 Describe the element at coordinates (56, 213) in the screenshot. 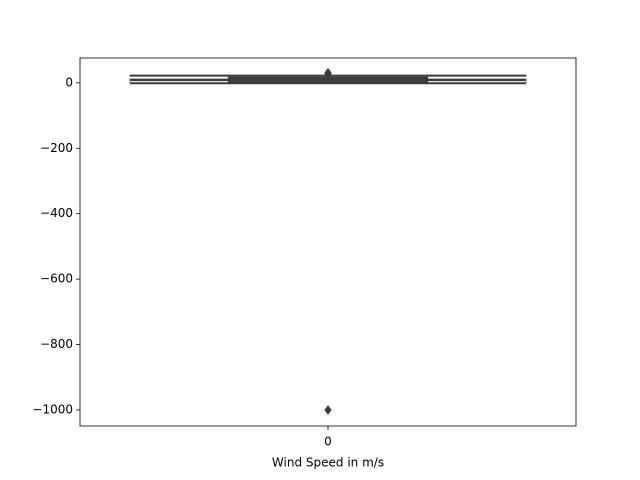

I see `y-tick-label: −400` at that location.